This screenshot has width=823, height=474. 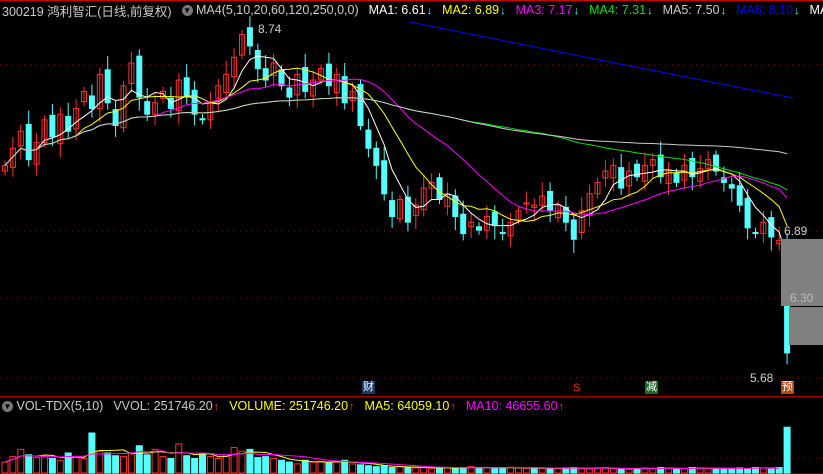 I want to click on vol-ma5-value: MA5: 64059.10↑, so click(x=410, y=406).